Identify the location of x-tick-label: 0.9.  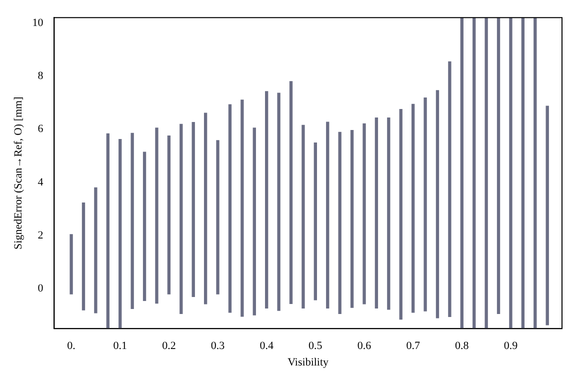
(511, 346).